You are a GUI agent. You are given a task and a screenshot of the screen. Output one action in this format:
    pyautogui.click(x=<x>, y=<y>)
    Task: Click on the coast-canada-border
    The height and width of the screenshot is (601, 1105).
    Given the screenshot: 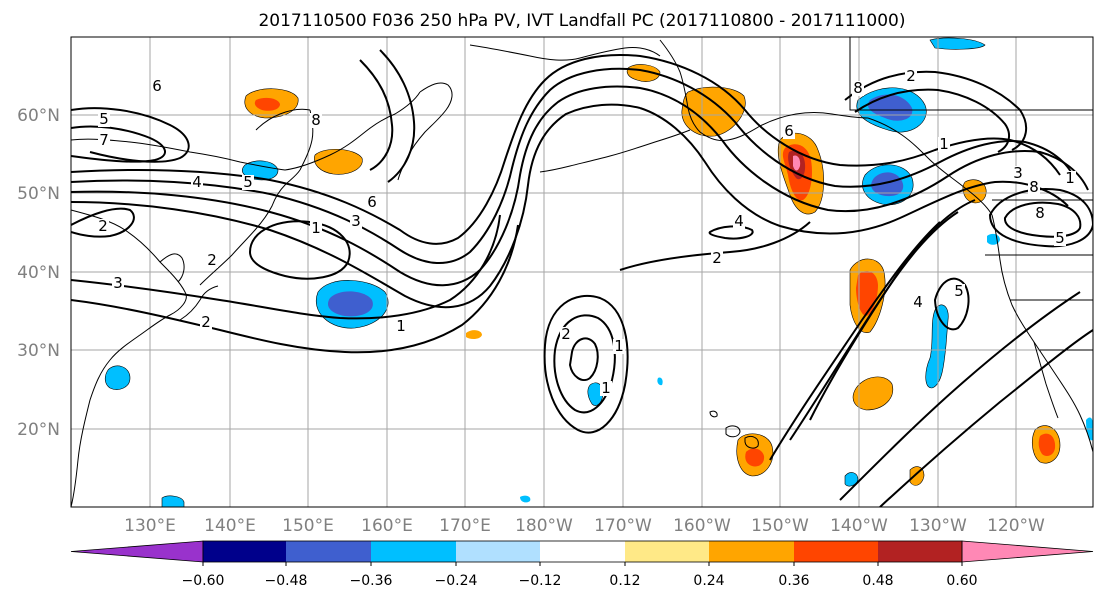 What is the action you would take?
    pyautogui.click(x=971, y=74)
    